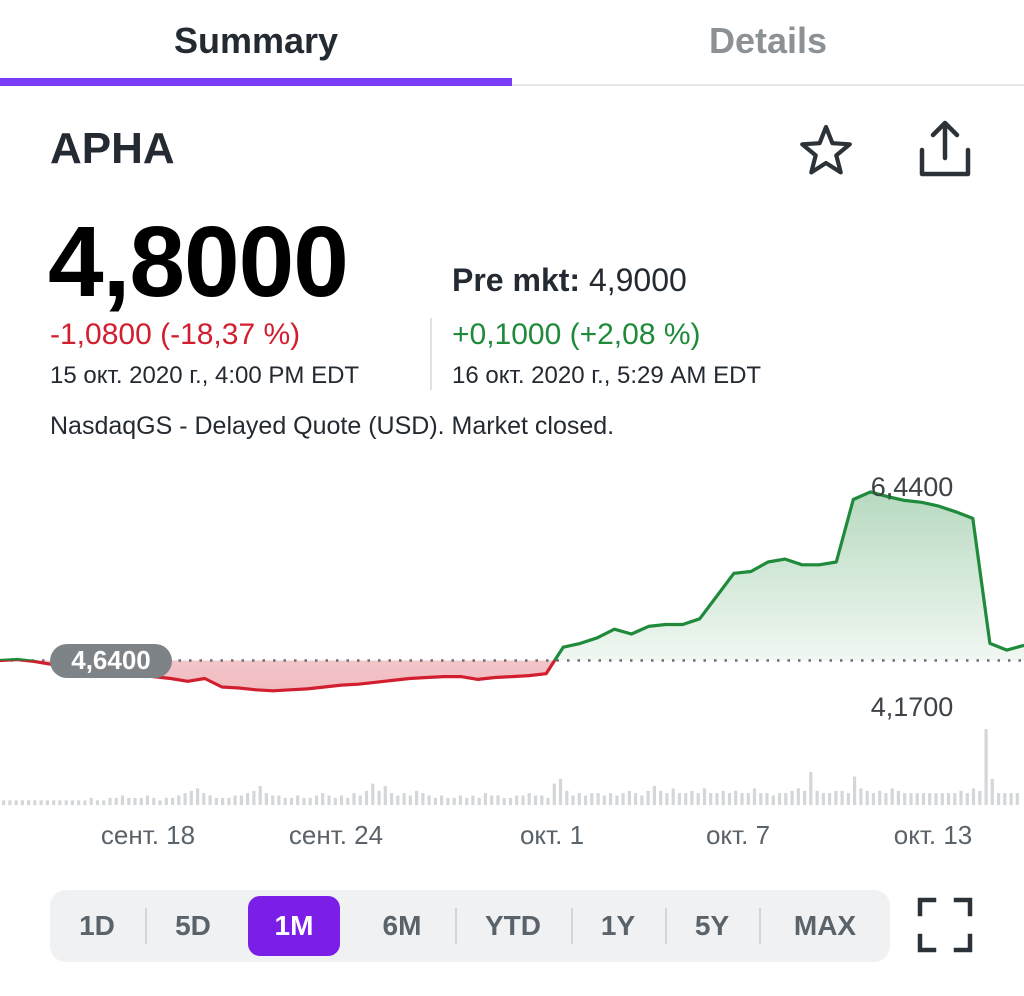 The width and height of the screenshot is (1024, 996). I want to click on active-tab-indicator, so click(256, 82).